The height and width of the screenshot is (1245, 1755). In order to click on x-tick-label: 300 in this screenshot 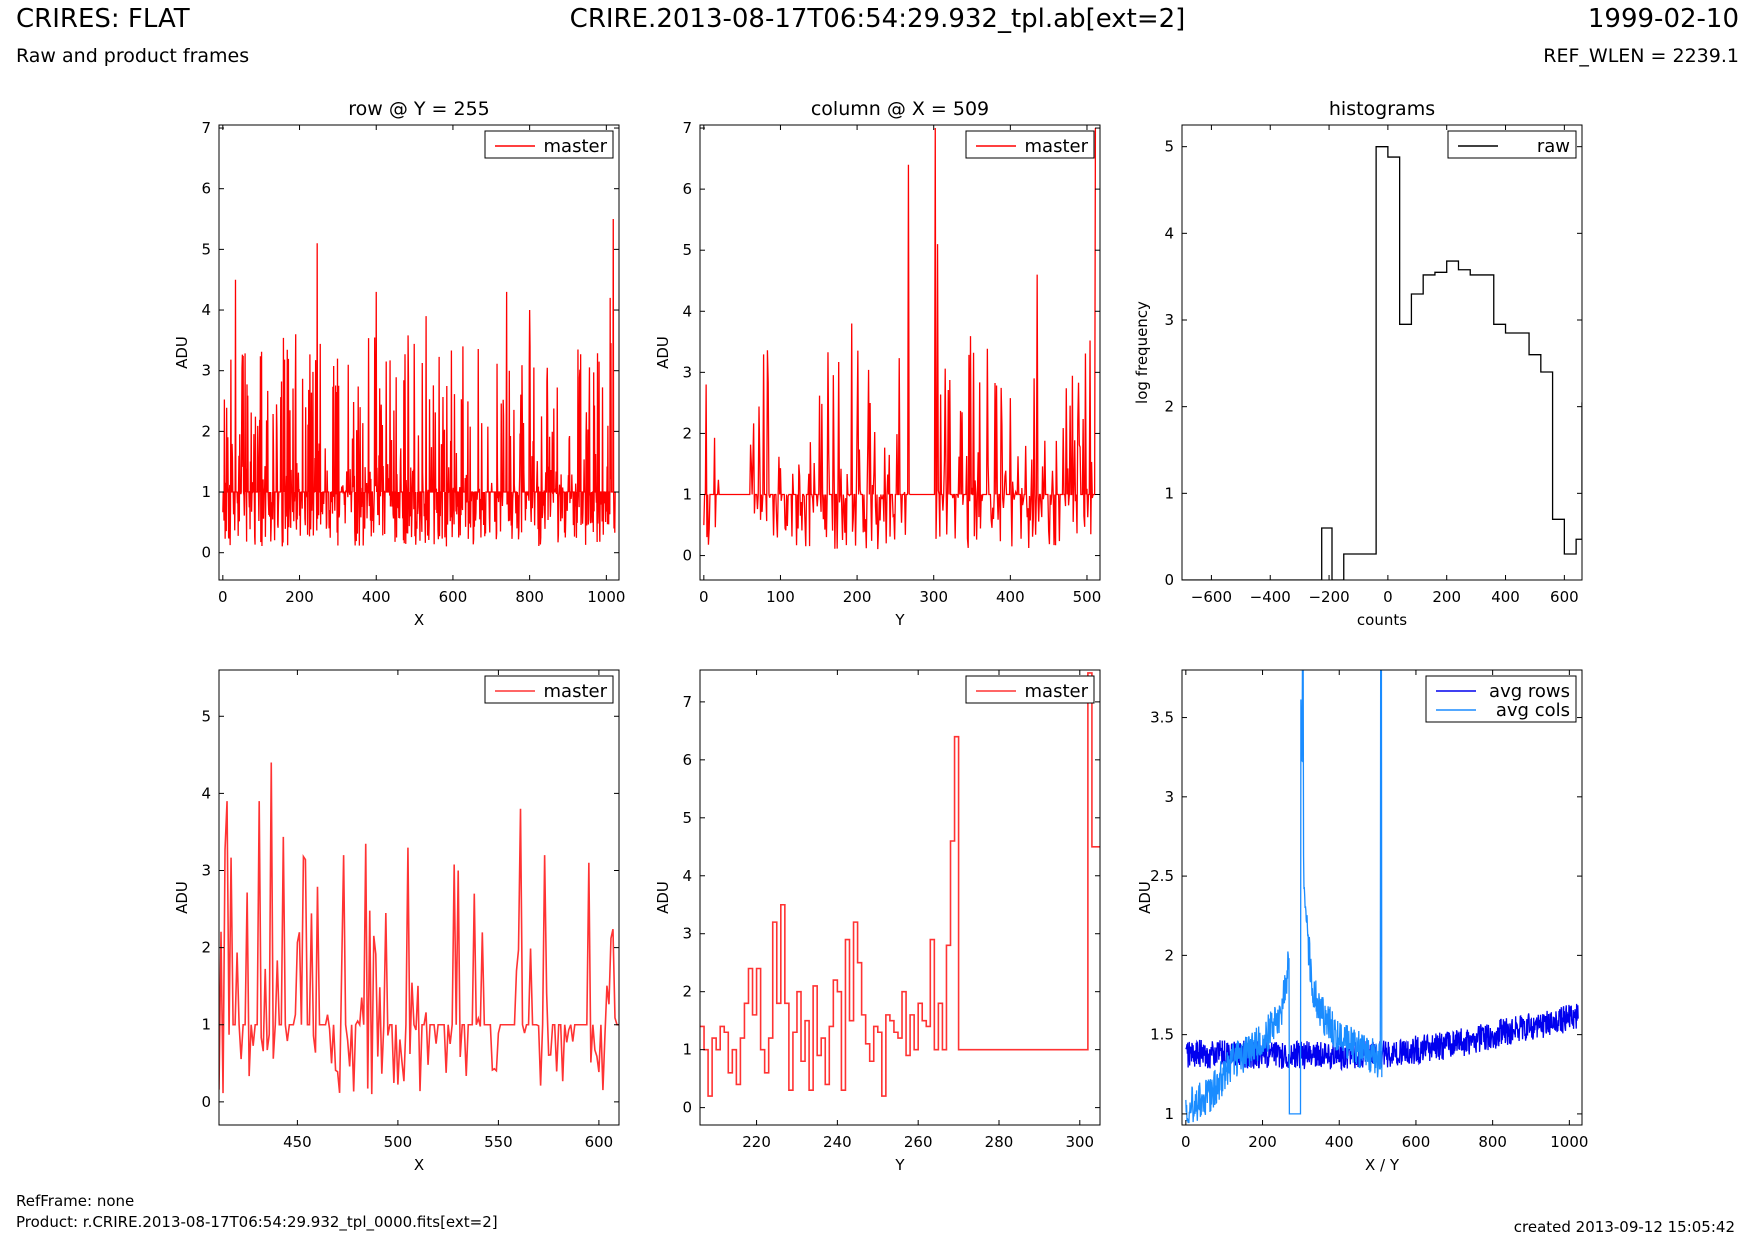, I will do `click(1079, 1142)`.